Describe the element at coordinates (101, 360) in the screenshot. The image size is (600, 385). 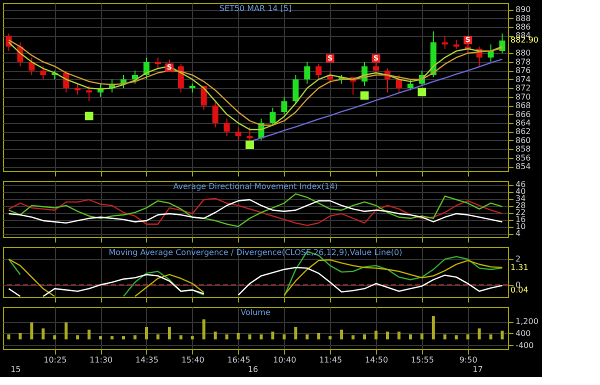
I see `x-tick-label: 11:30` at that location.